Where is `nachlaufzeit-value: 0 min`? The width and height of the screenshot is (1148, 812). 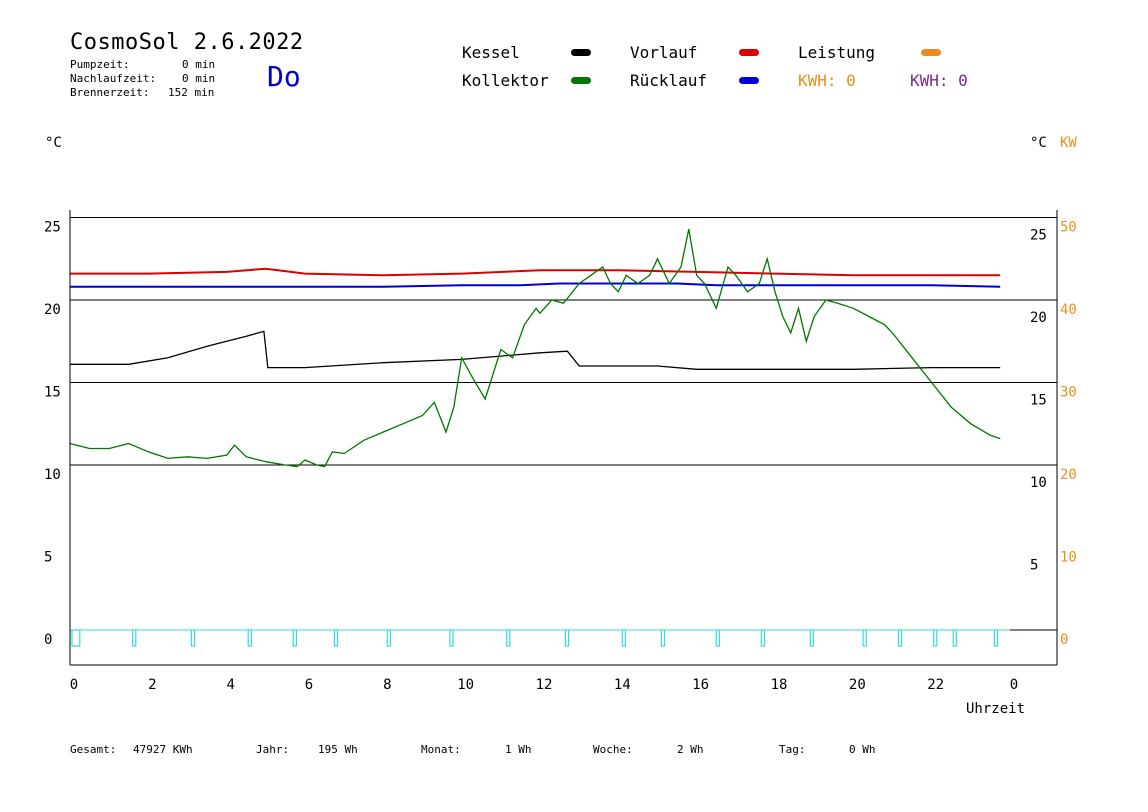 nachlaufzeit-value: 0 min is located at coordinates (199, 78).